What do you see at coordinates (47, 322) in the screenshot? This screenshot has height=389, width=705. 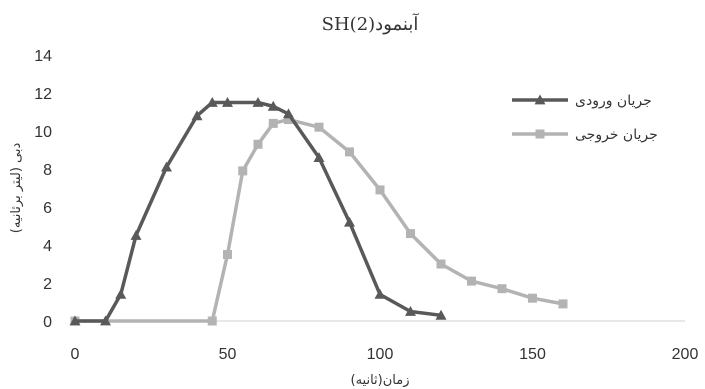 I see `y-tick-label: 0` at bounding box center [47, 322].